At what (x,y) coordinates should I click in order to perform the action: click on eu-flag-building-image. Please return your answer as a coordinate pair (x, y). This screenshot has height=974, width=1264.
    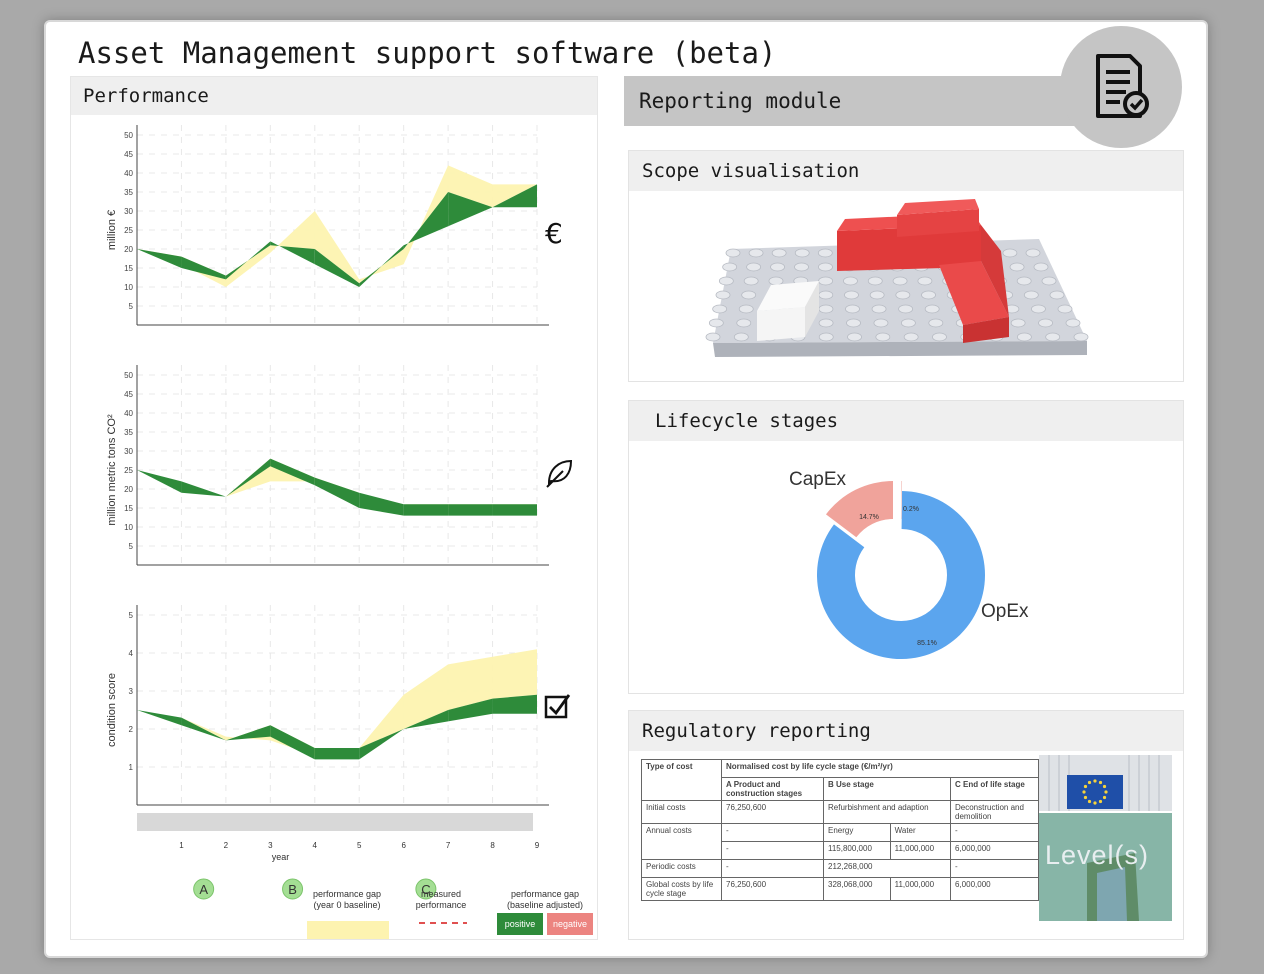
    Looking at the image, I should click on (1105, 838).